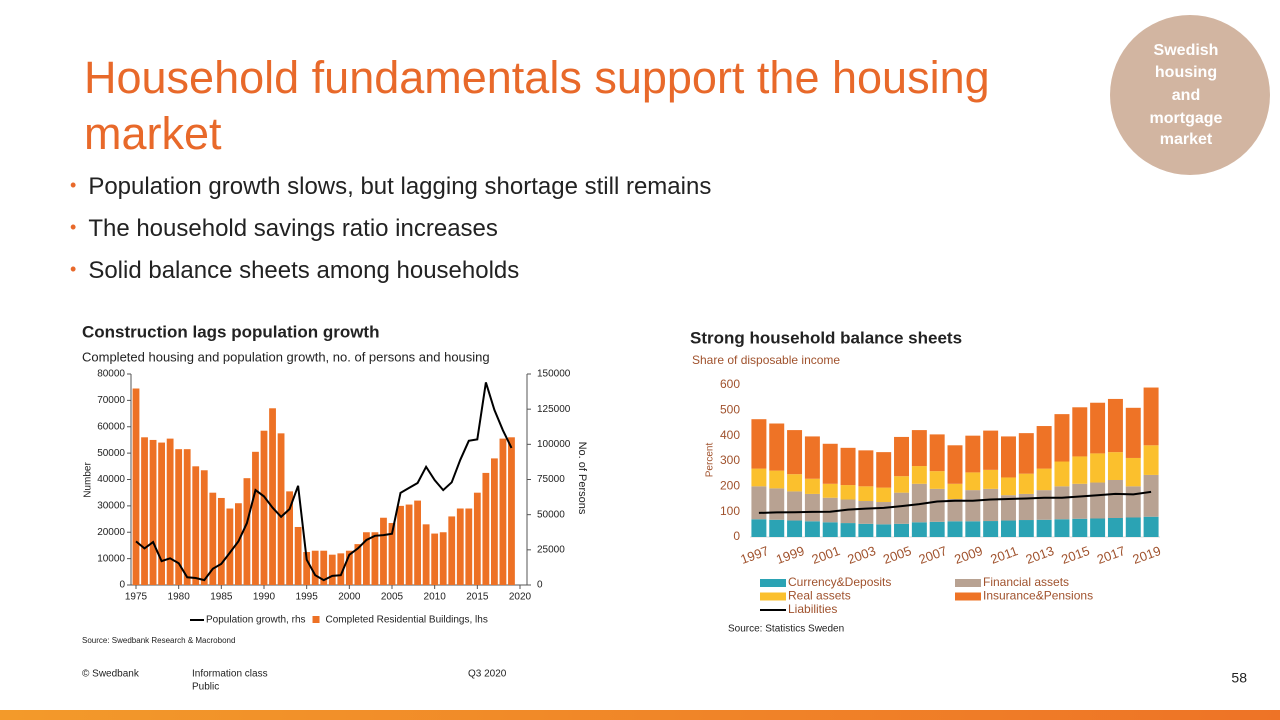 The width and height of the screenshot is (1280, 720). Describe the element at coordinates (826, 555) in the screenshot. I see `x-tick-label: 2001` at that location.